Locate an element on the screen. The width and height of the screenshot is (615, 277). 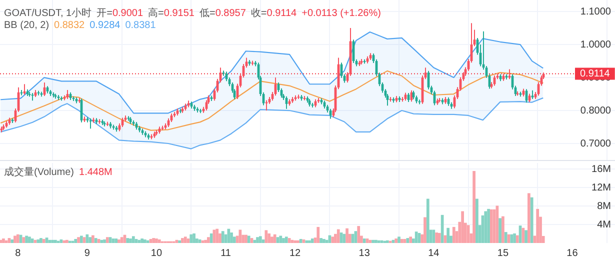
y-tick-label: 1.0000 is located at coordinates (596, 44).